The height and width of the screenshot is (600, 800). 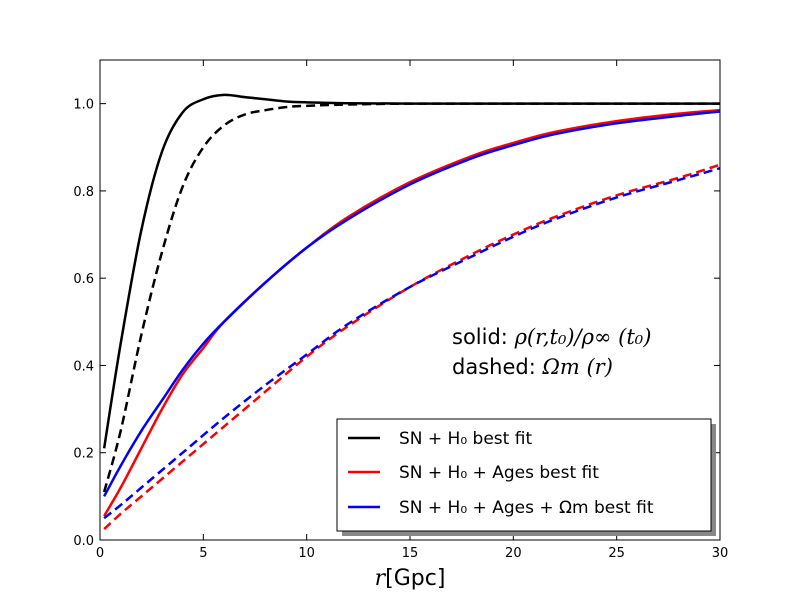 I want to click on legend-label-2: SN + H₀ + Ages + Ωm best fit, so click(x=526, y=508).